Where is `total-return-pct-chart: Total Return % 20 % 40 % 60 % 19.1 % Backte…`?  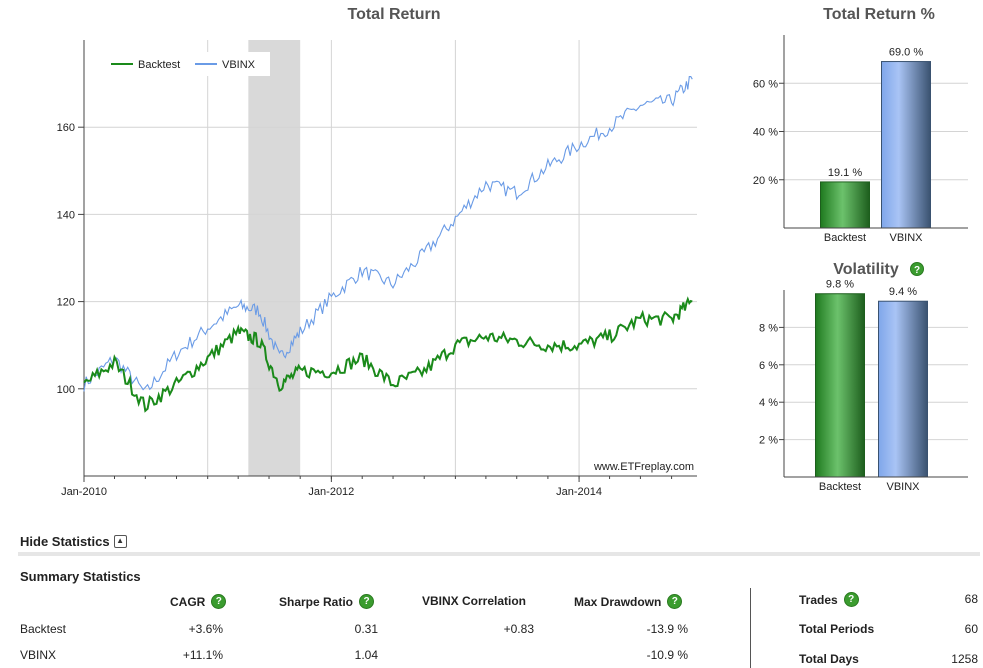 total-return-pct-chart: Total Return % 20 % 40 % 60 % 19.1 % Backte… is located at coordinates (860, 125).